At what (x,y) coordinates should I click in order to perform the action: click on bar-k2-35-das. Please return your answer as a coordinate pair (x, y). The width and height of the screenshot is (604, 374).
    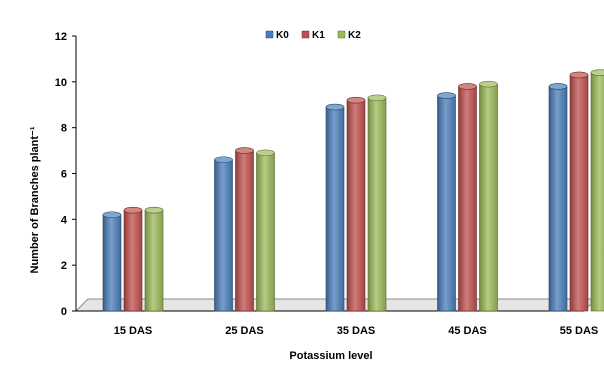
    Looking at the image, I should click on (377, 204).